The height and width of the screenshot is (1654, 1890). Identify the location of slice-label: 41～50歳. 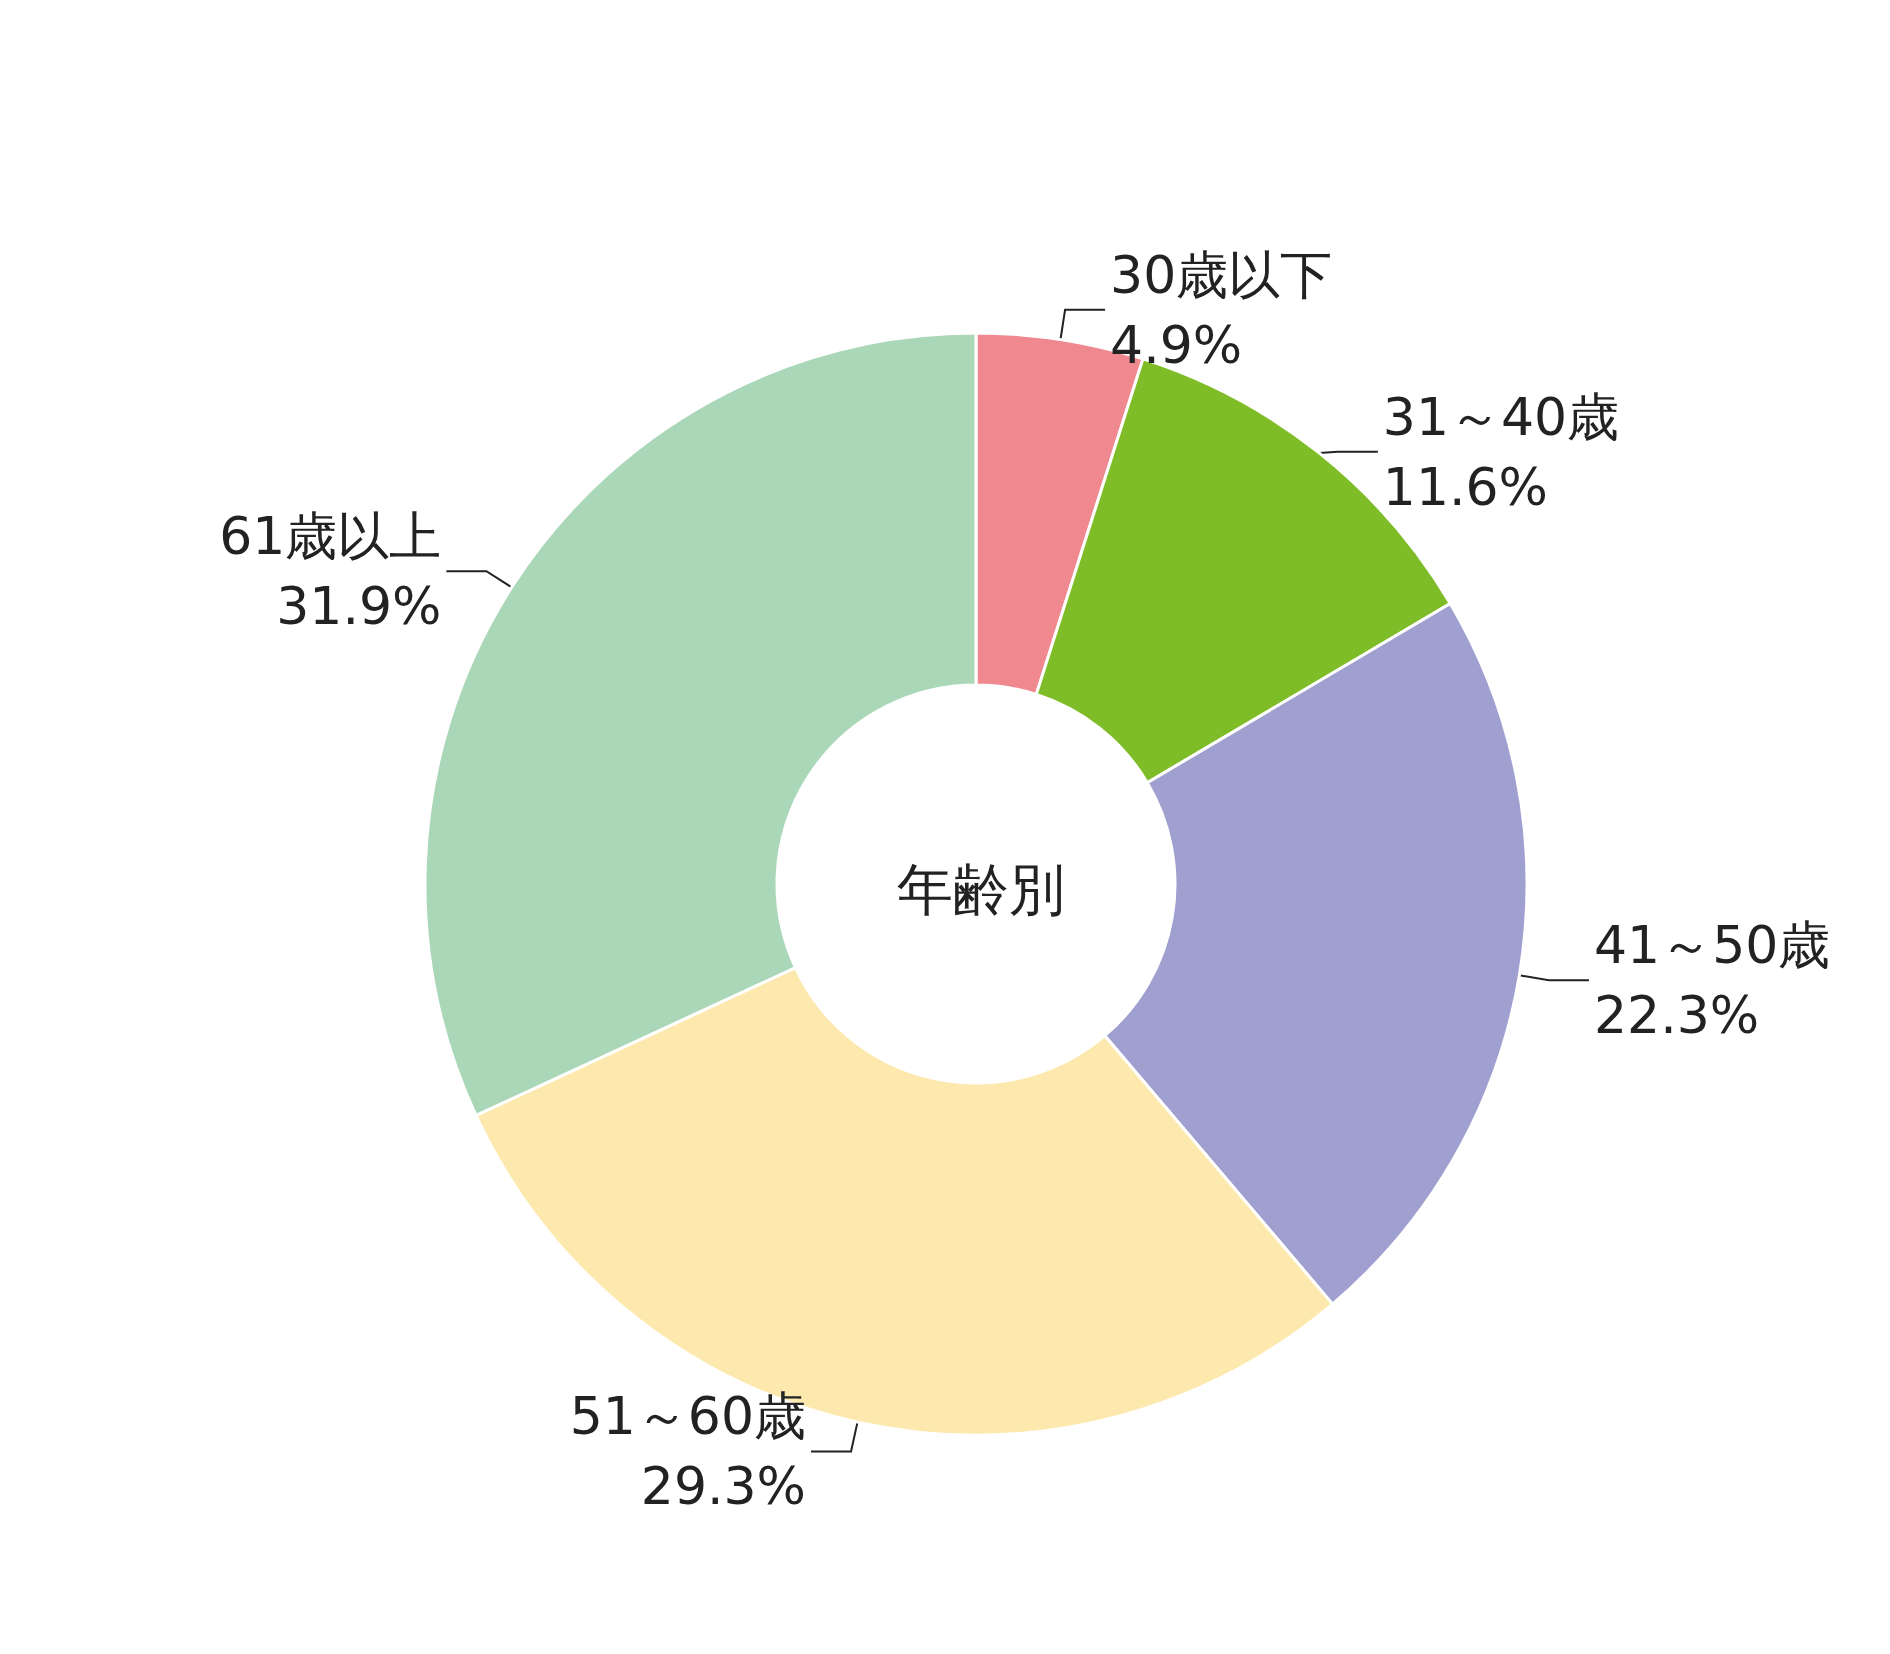
(1712, 945).